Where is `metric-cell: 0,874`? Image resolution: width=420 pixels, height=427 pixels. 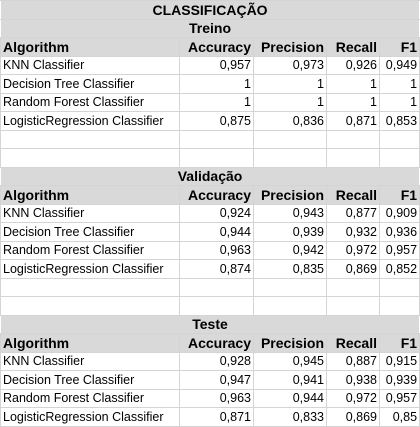 metric-cell: 0,874 is located at coordinates (216, 269).